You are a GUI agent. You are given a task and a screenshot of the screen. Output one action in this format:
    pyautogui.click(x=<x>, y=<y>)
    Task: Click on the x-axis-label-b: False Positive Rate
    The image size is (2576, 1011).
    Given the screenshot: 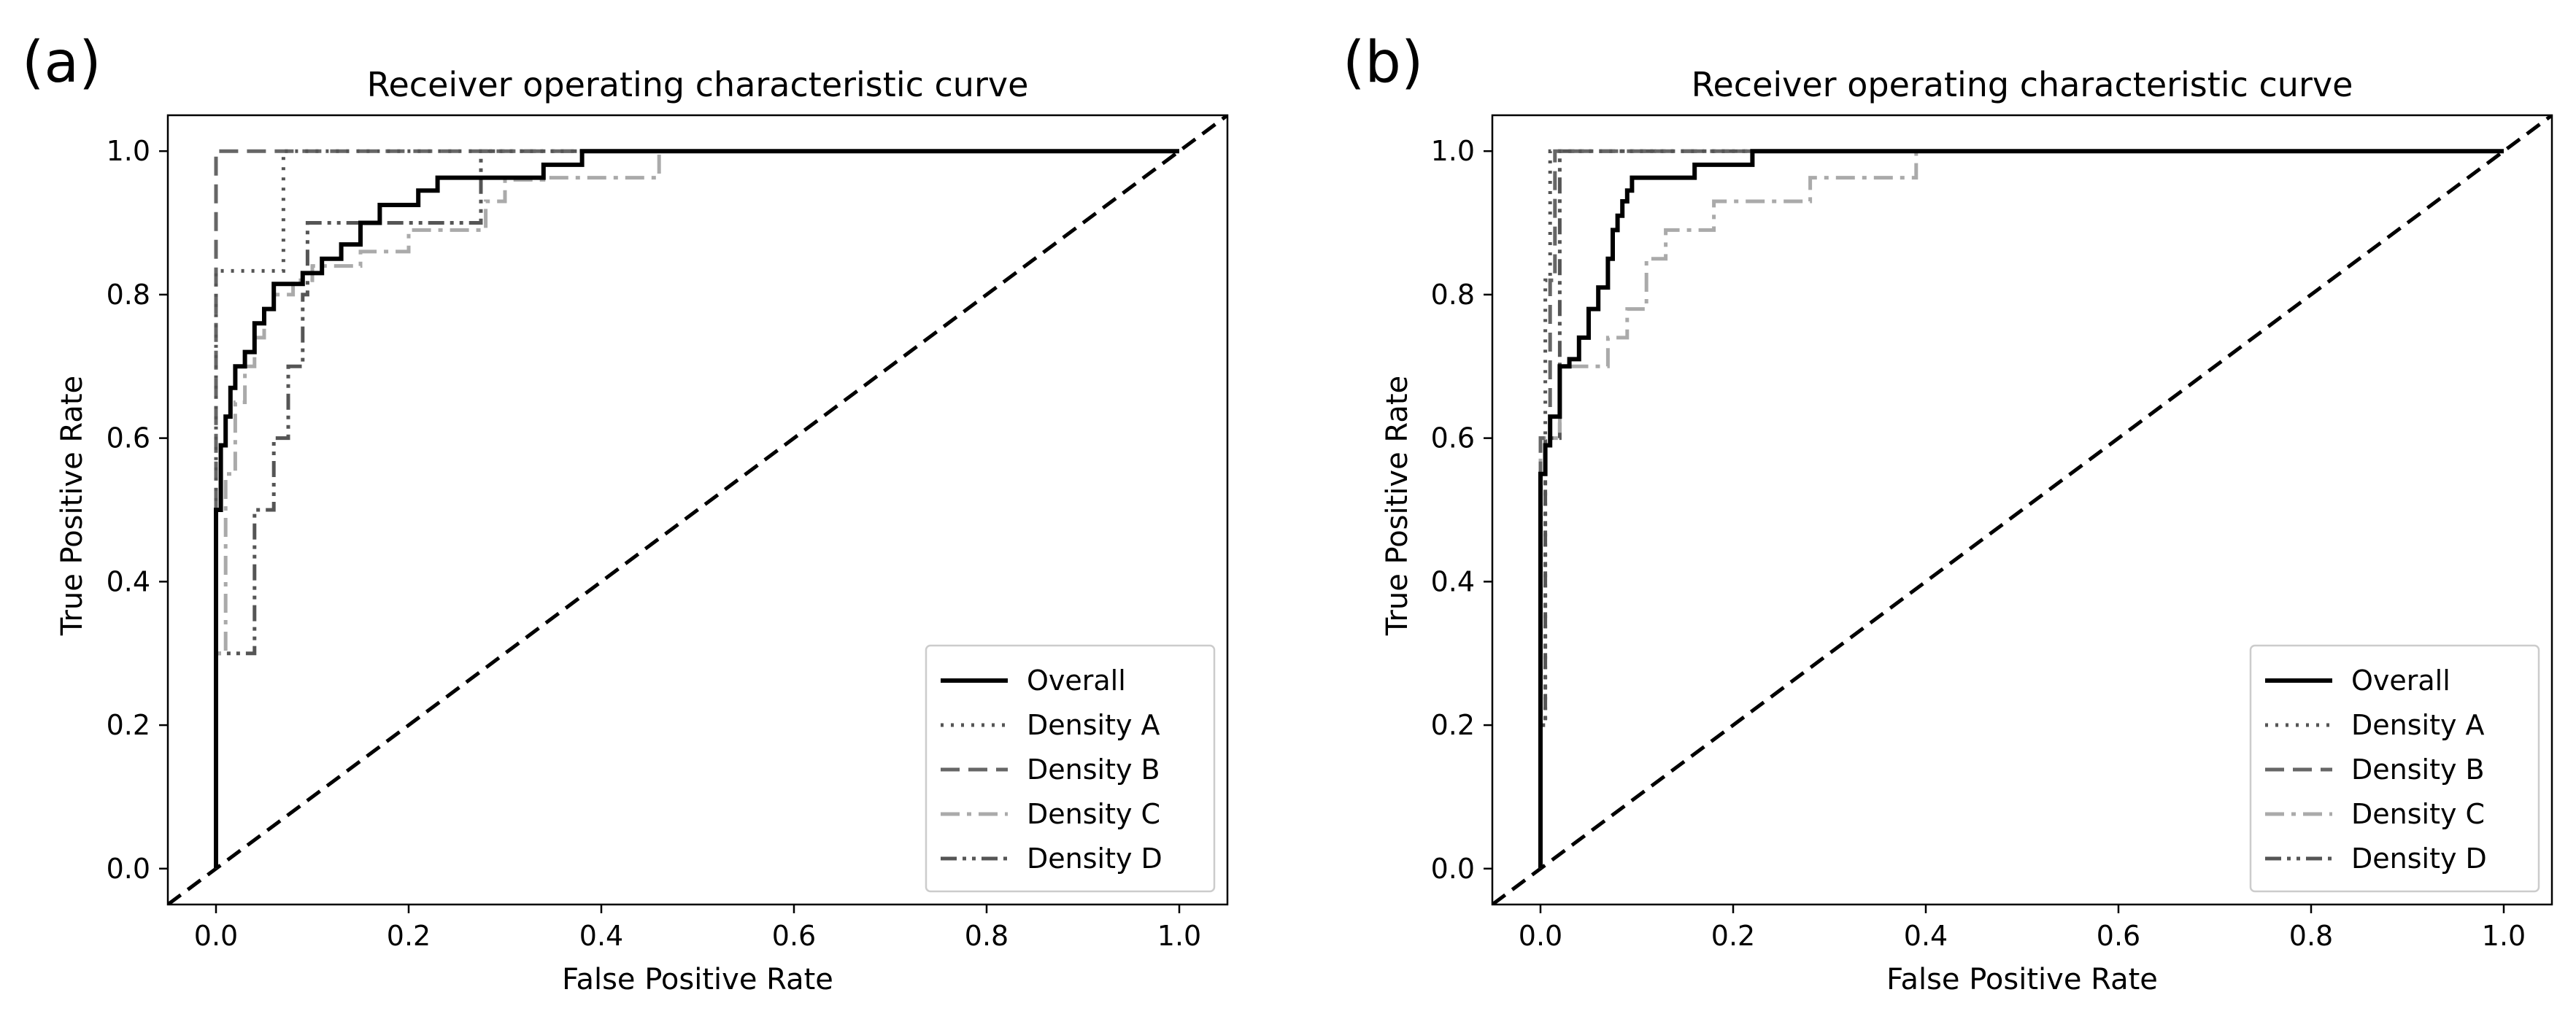 What is the action you would take?
    pyautogui.click(x=2022, y=979)
    